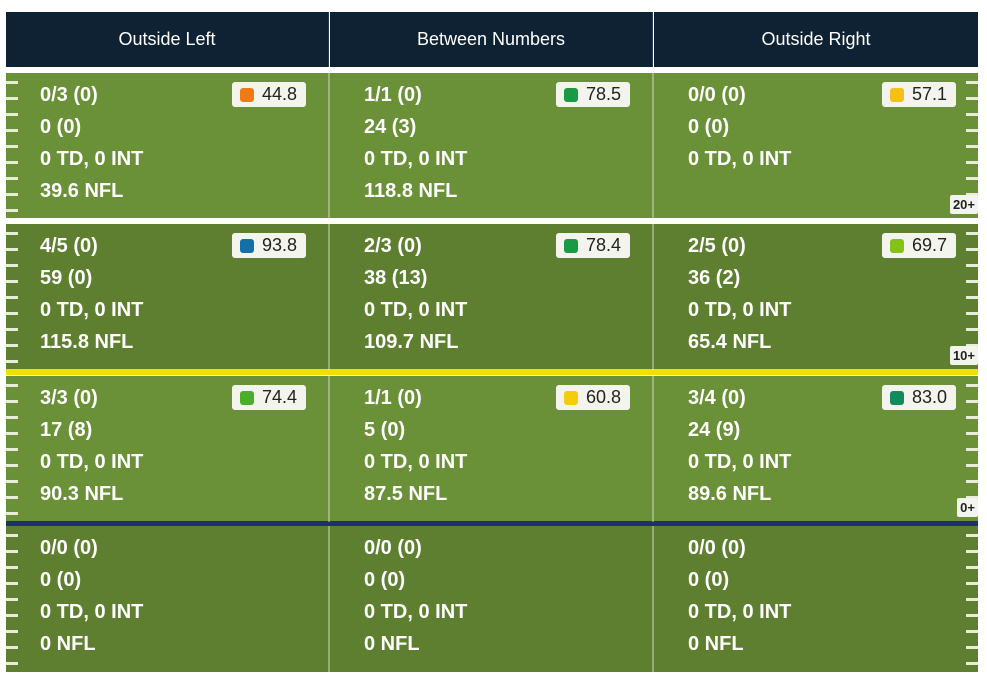  Describe the element at coordinates (411, 191) in the screenshot. I see `stat-line: 118.8 NFL` at that location.